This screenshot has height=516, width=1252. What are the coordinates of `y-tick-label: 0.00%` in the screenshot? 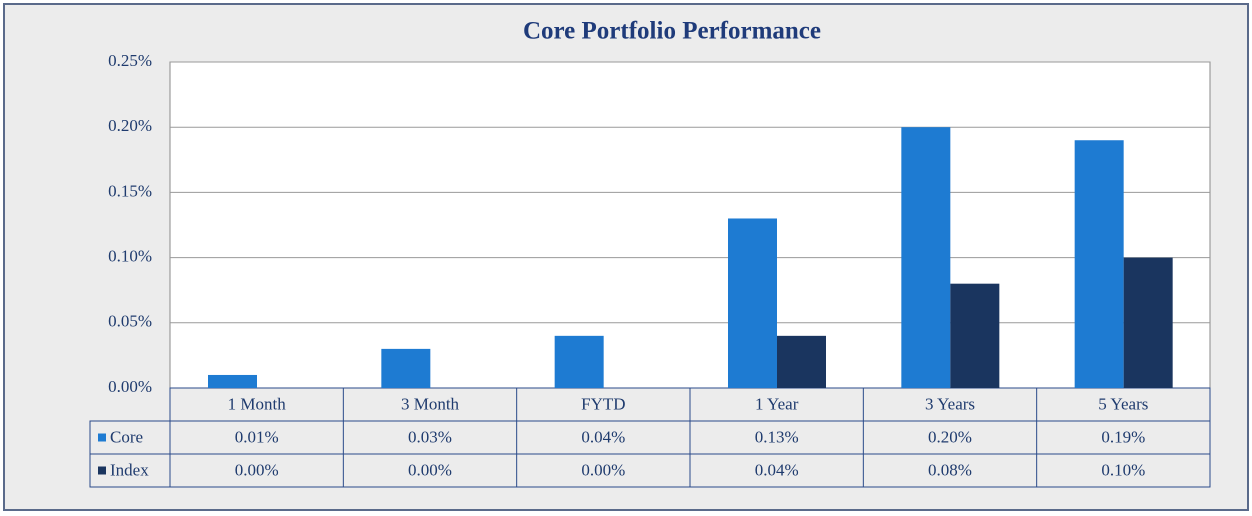 It's located at (130, 386).